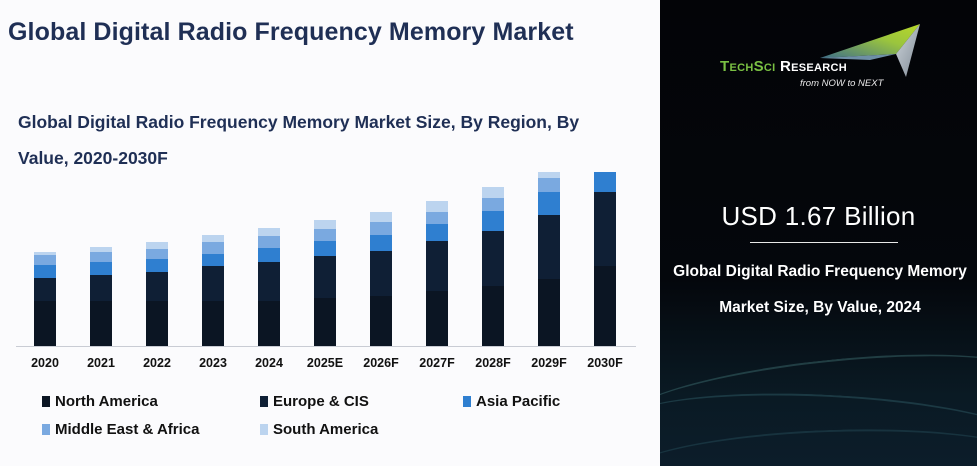  Describe the element at coordinates (269, 287) in the screenshot. I see `bar-2024` at that location.